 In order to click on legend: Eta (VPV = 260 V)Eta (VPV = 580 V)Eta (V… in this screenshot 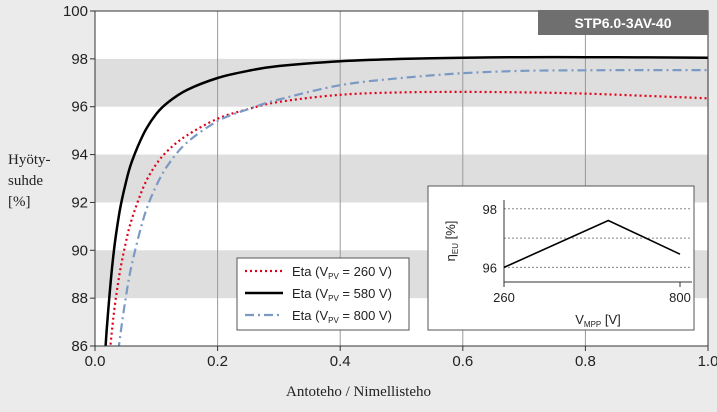, I will do `click(323, 294)`.